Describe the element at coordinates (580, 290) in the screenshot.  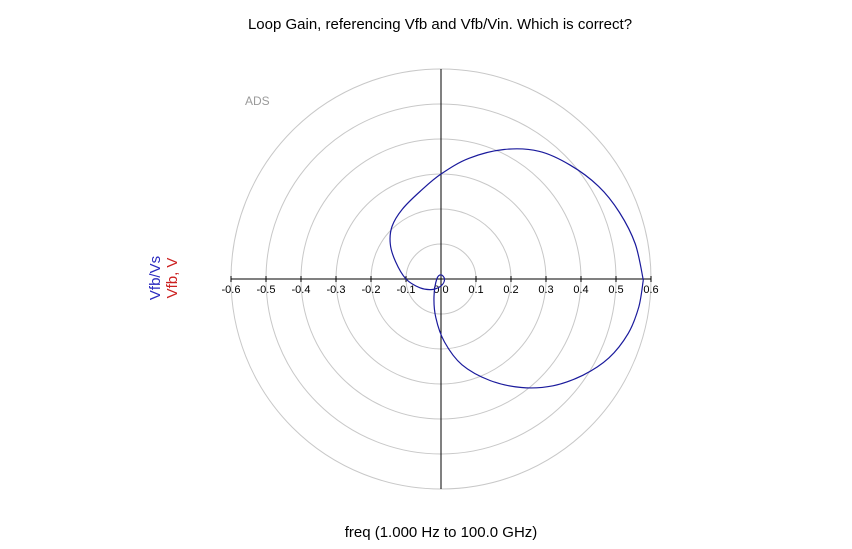
I see `tick-label: 0.4` at that location.